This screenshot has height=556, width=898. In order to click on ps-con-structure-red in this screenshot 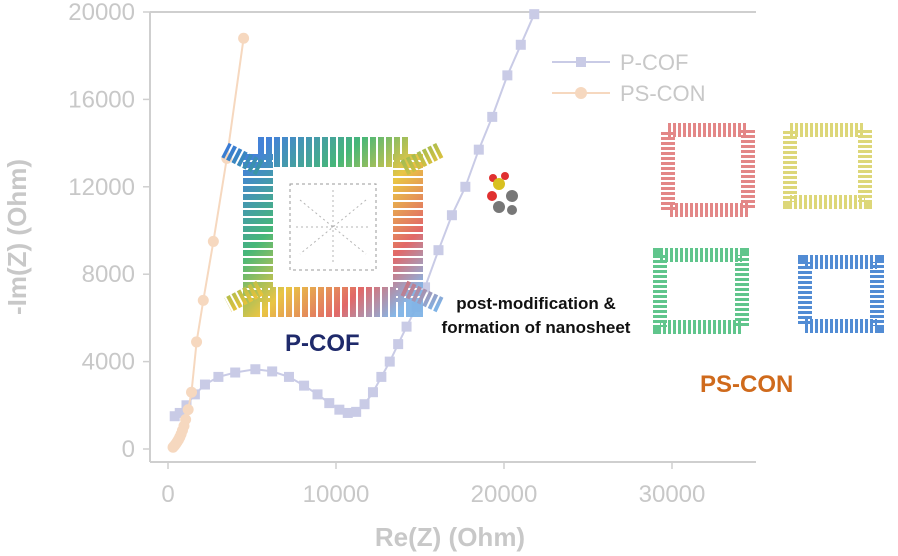, I will do `click(708, 170)`.